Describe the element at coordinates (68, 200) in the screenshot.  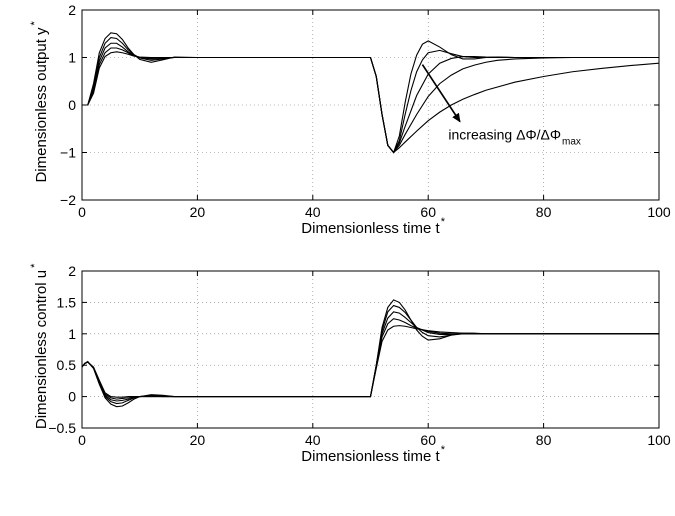
I see `y-tick-label: −2` at that location.